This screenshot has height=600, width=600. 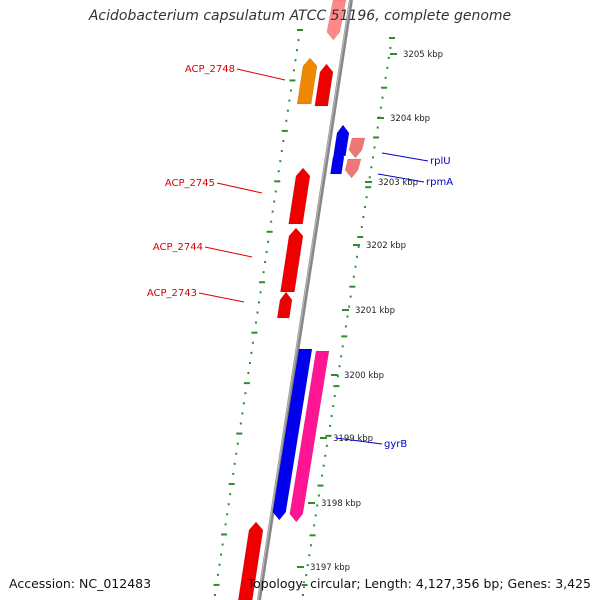 I want to click on kbp-tick-label: 3199 kbp, so click(x=353, y=439).